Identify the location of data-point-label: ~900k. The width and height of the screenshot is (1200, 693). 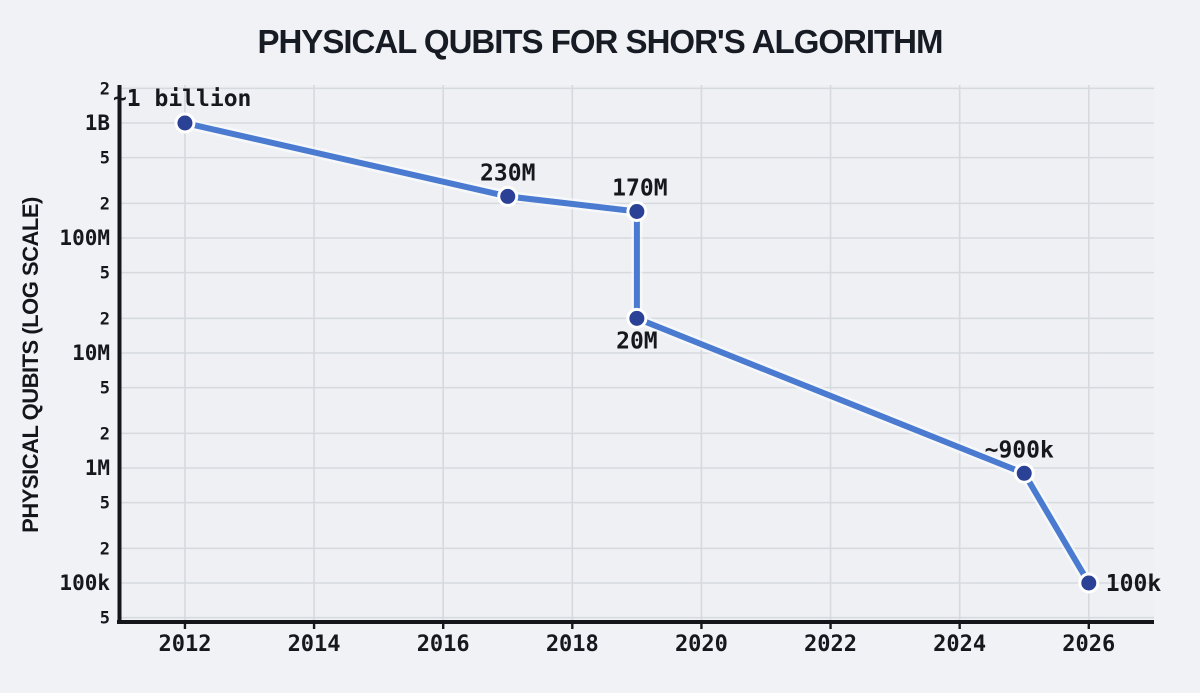
(1019, 450).